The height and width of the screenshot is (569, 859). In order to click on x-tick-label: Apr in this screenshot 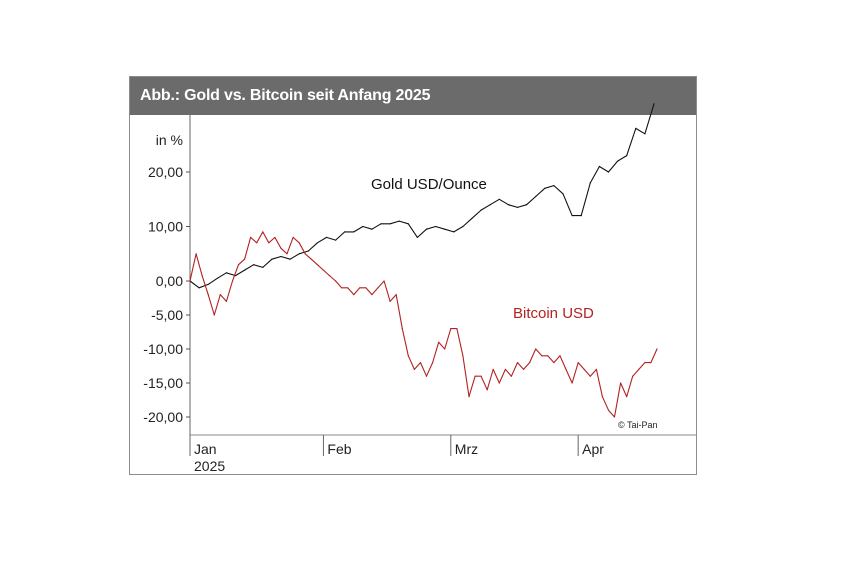, I will do `click(593, 449)`.